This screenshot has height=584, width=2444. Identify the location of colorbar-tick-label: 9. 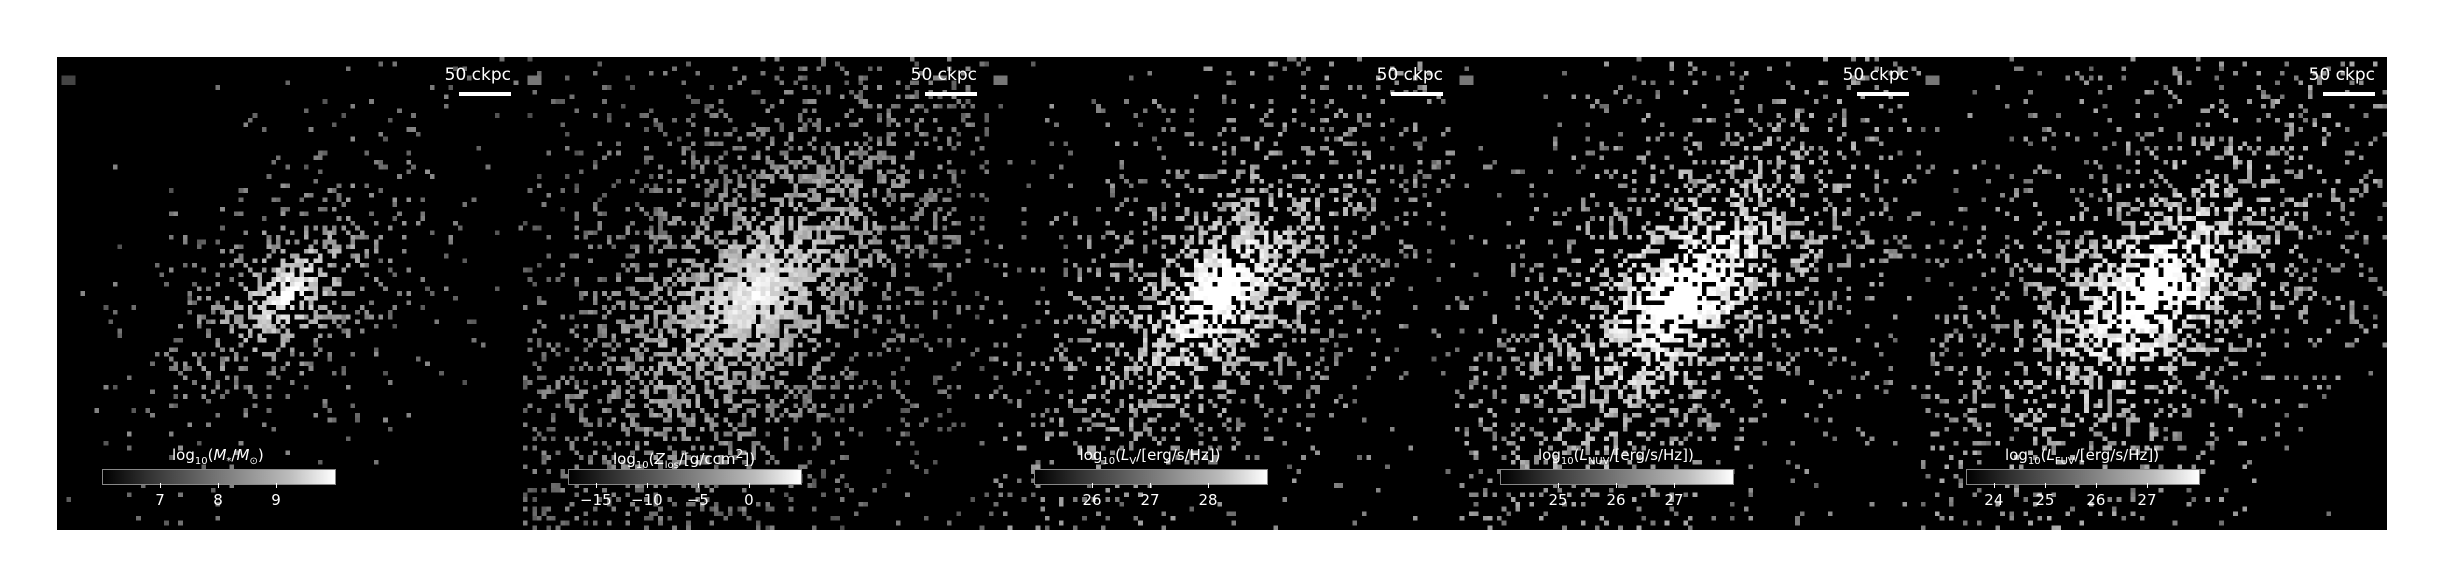
(276, 500).